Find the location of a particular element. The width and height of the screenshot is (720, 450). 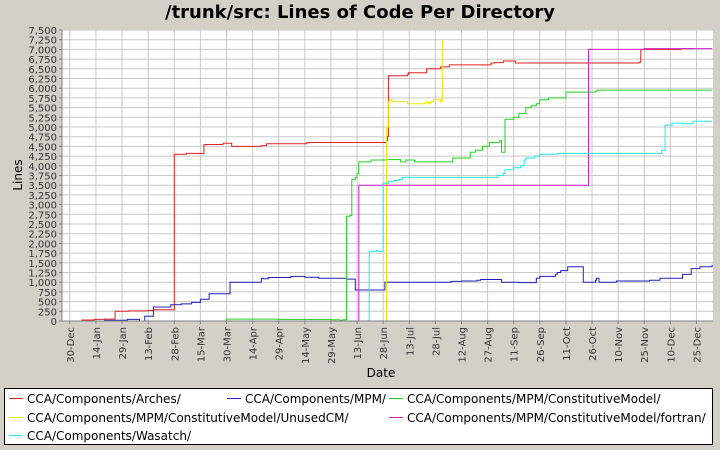

x-tick-label: 28-Feb is located at coordinates (175, 344).